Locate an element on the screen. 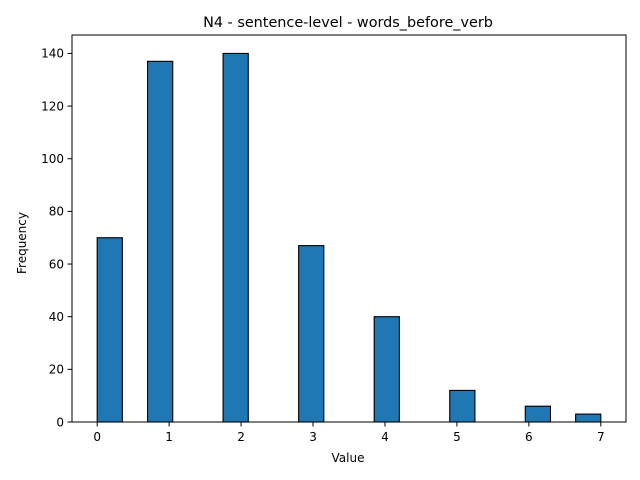 Image resolution: width=640 pixels, height=480 pixels. y-axis-label: Frequency is located at coordinates (22, 243).